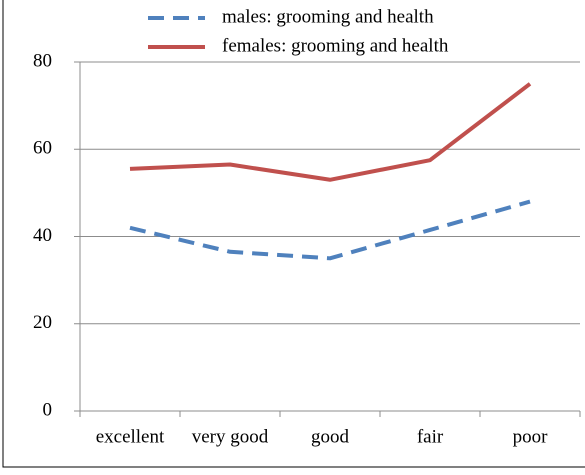  Describe the element at coordinates (48, 409) in the screenshot. I see `y-tick-label: 0` at that location.